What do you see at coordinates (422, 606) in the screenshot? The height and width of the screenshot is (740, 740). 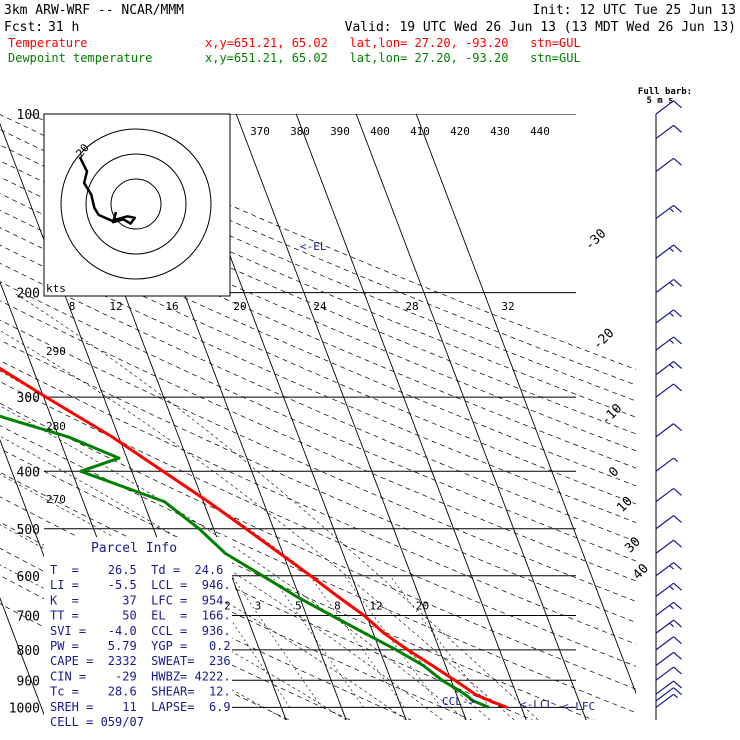 I see `mixing-ratio-label: 20` at bounding box center [422, 606].